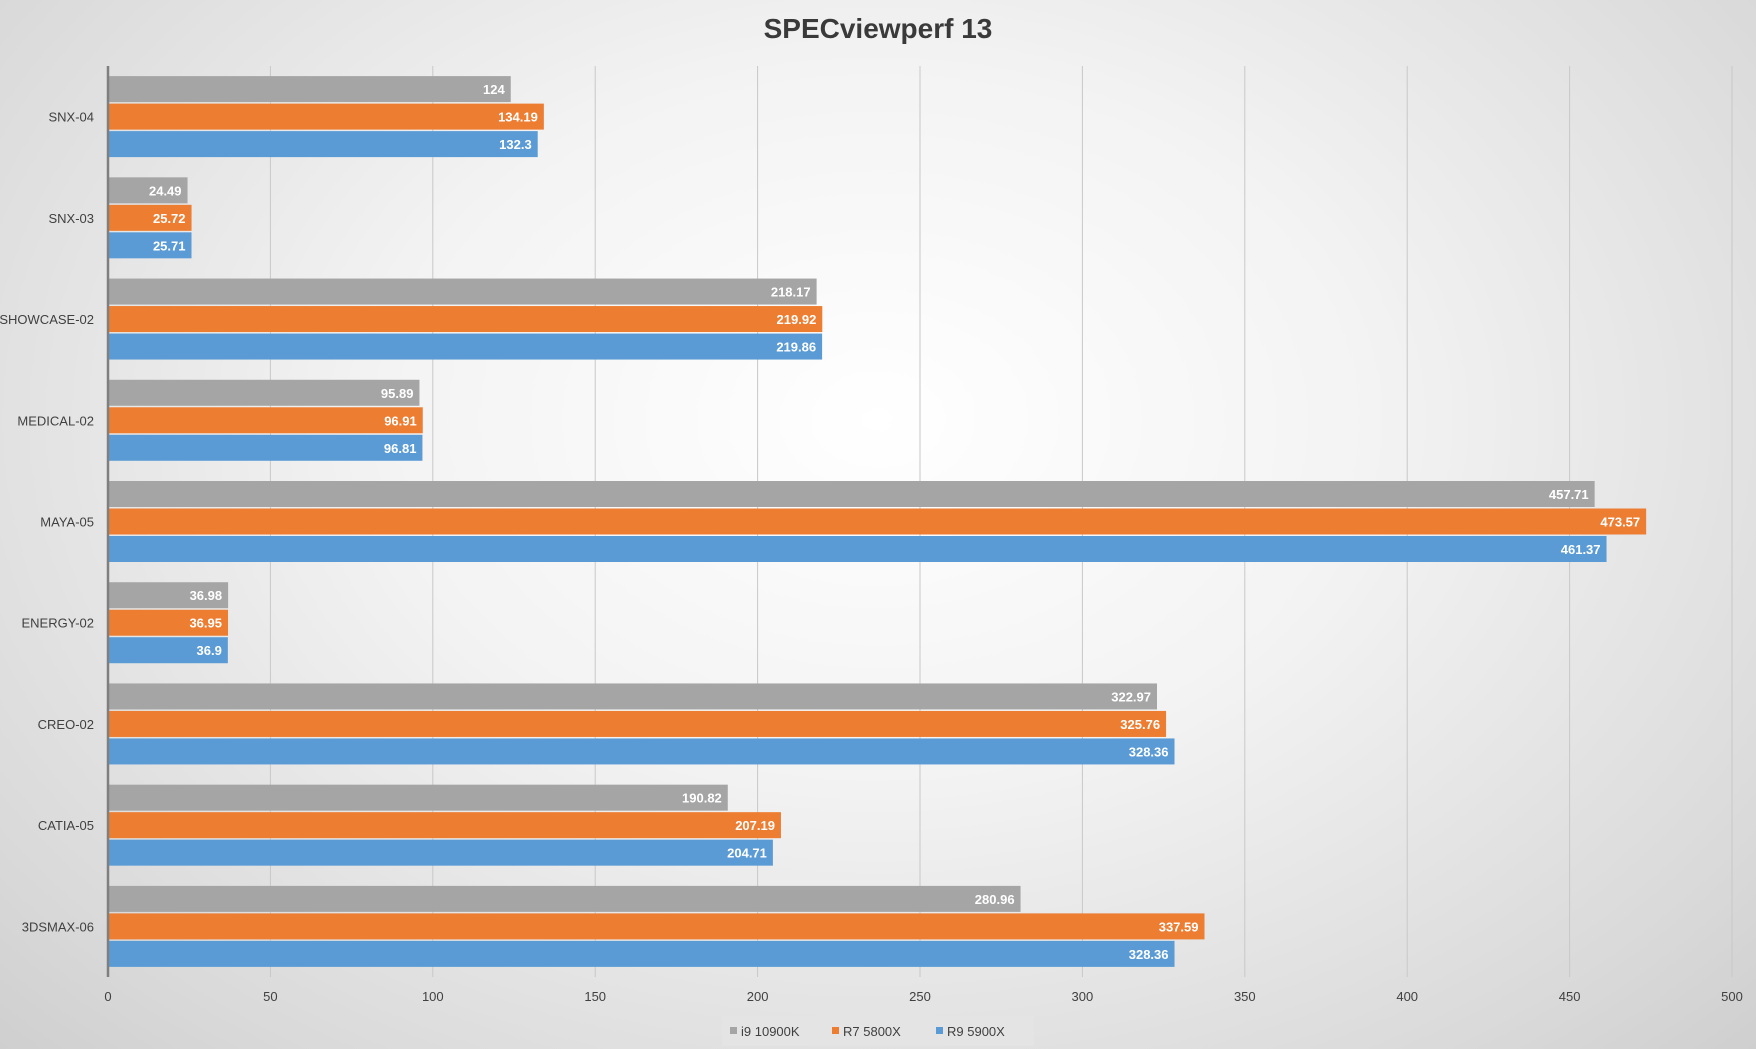 The height and width of the screenshot is (1049, 1756). Describe the element at coordinates (71, 218) in the screenshot. I see `category-label: SNX-03` at that location.